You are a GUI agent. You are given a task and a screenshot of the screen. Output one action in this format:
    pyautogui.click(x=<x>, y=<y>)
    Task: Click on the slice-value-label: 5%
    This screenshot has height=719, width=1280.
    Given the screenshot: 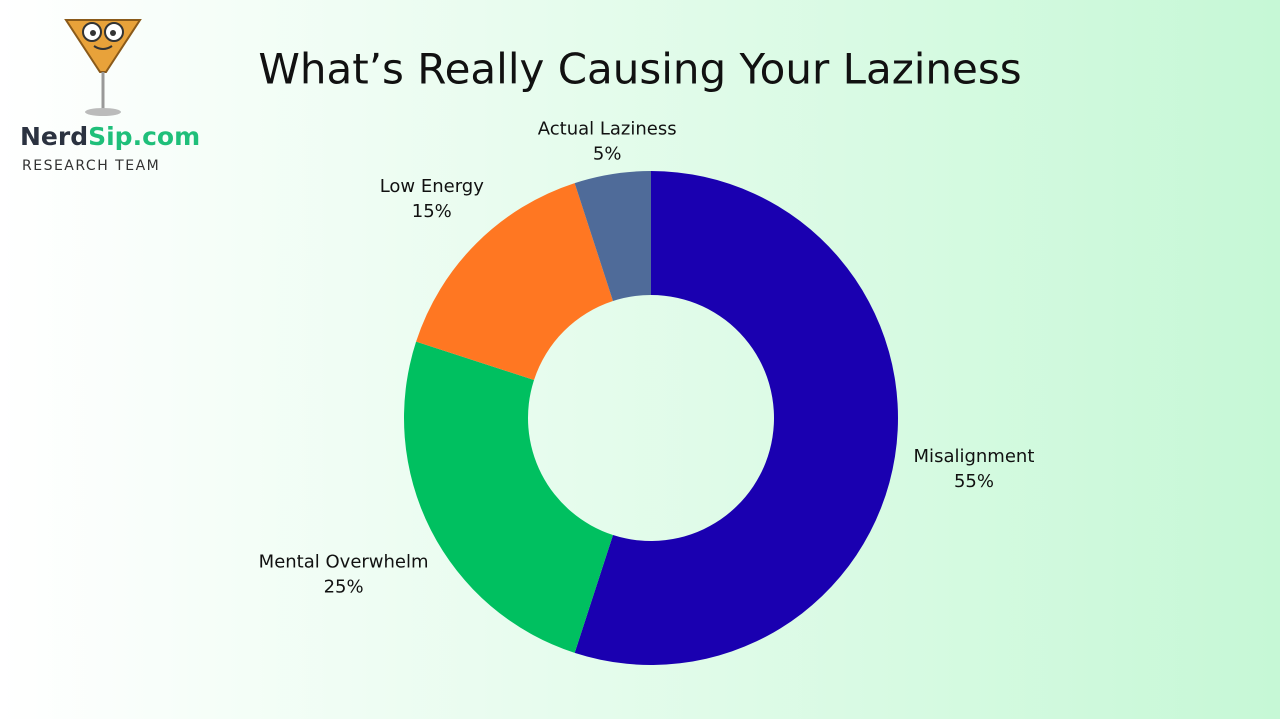 What is the action you would take?
    pyautogui.click(x=607, y=153)
    